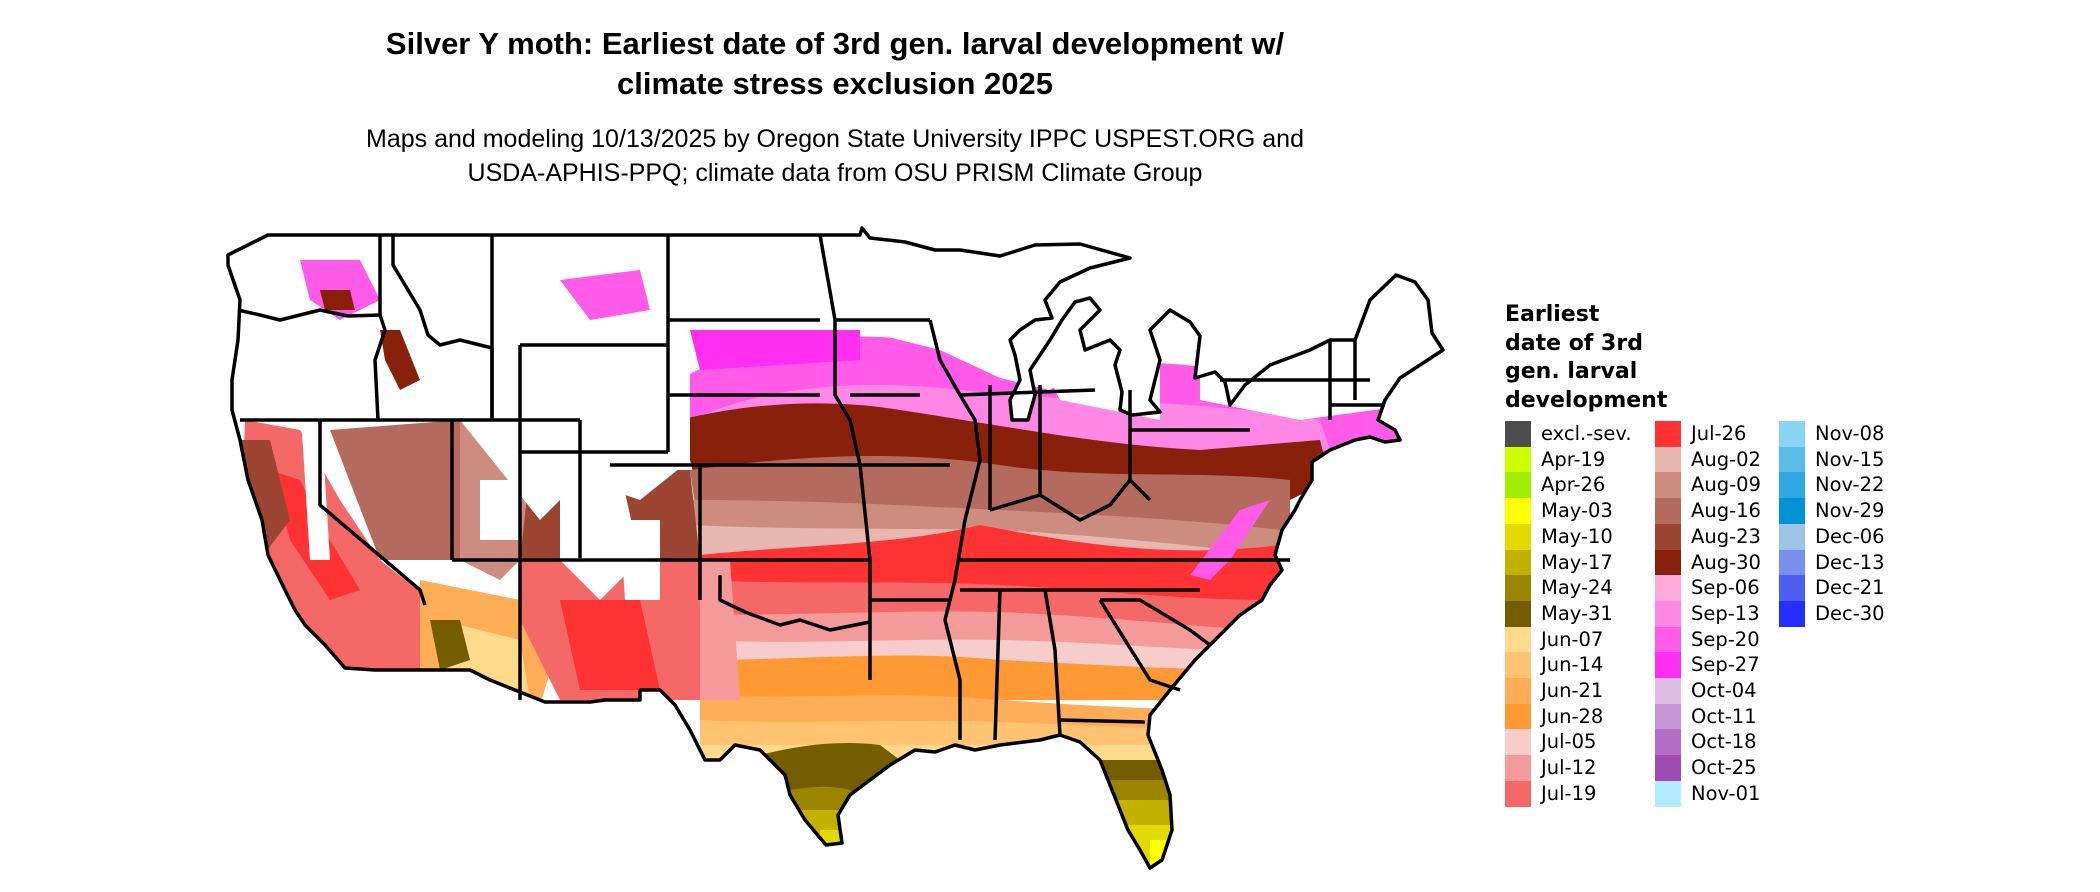 This screenshot has height=892, width=2100. What do you see at coordinates (337, 300) in the screenshot?
I see `wa-dark` at bounding box center [337, 300].